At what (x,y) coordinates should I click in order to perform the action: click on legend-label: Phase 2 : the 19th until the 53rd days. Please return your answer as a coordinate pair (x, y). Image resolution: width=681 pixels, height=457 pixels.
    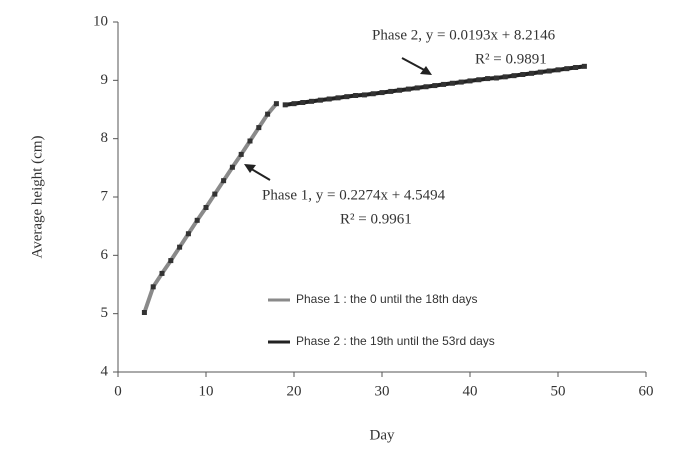
    Looking at the image, I should click on (395, 341).